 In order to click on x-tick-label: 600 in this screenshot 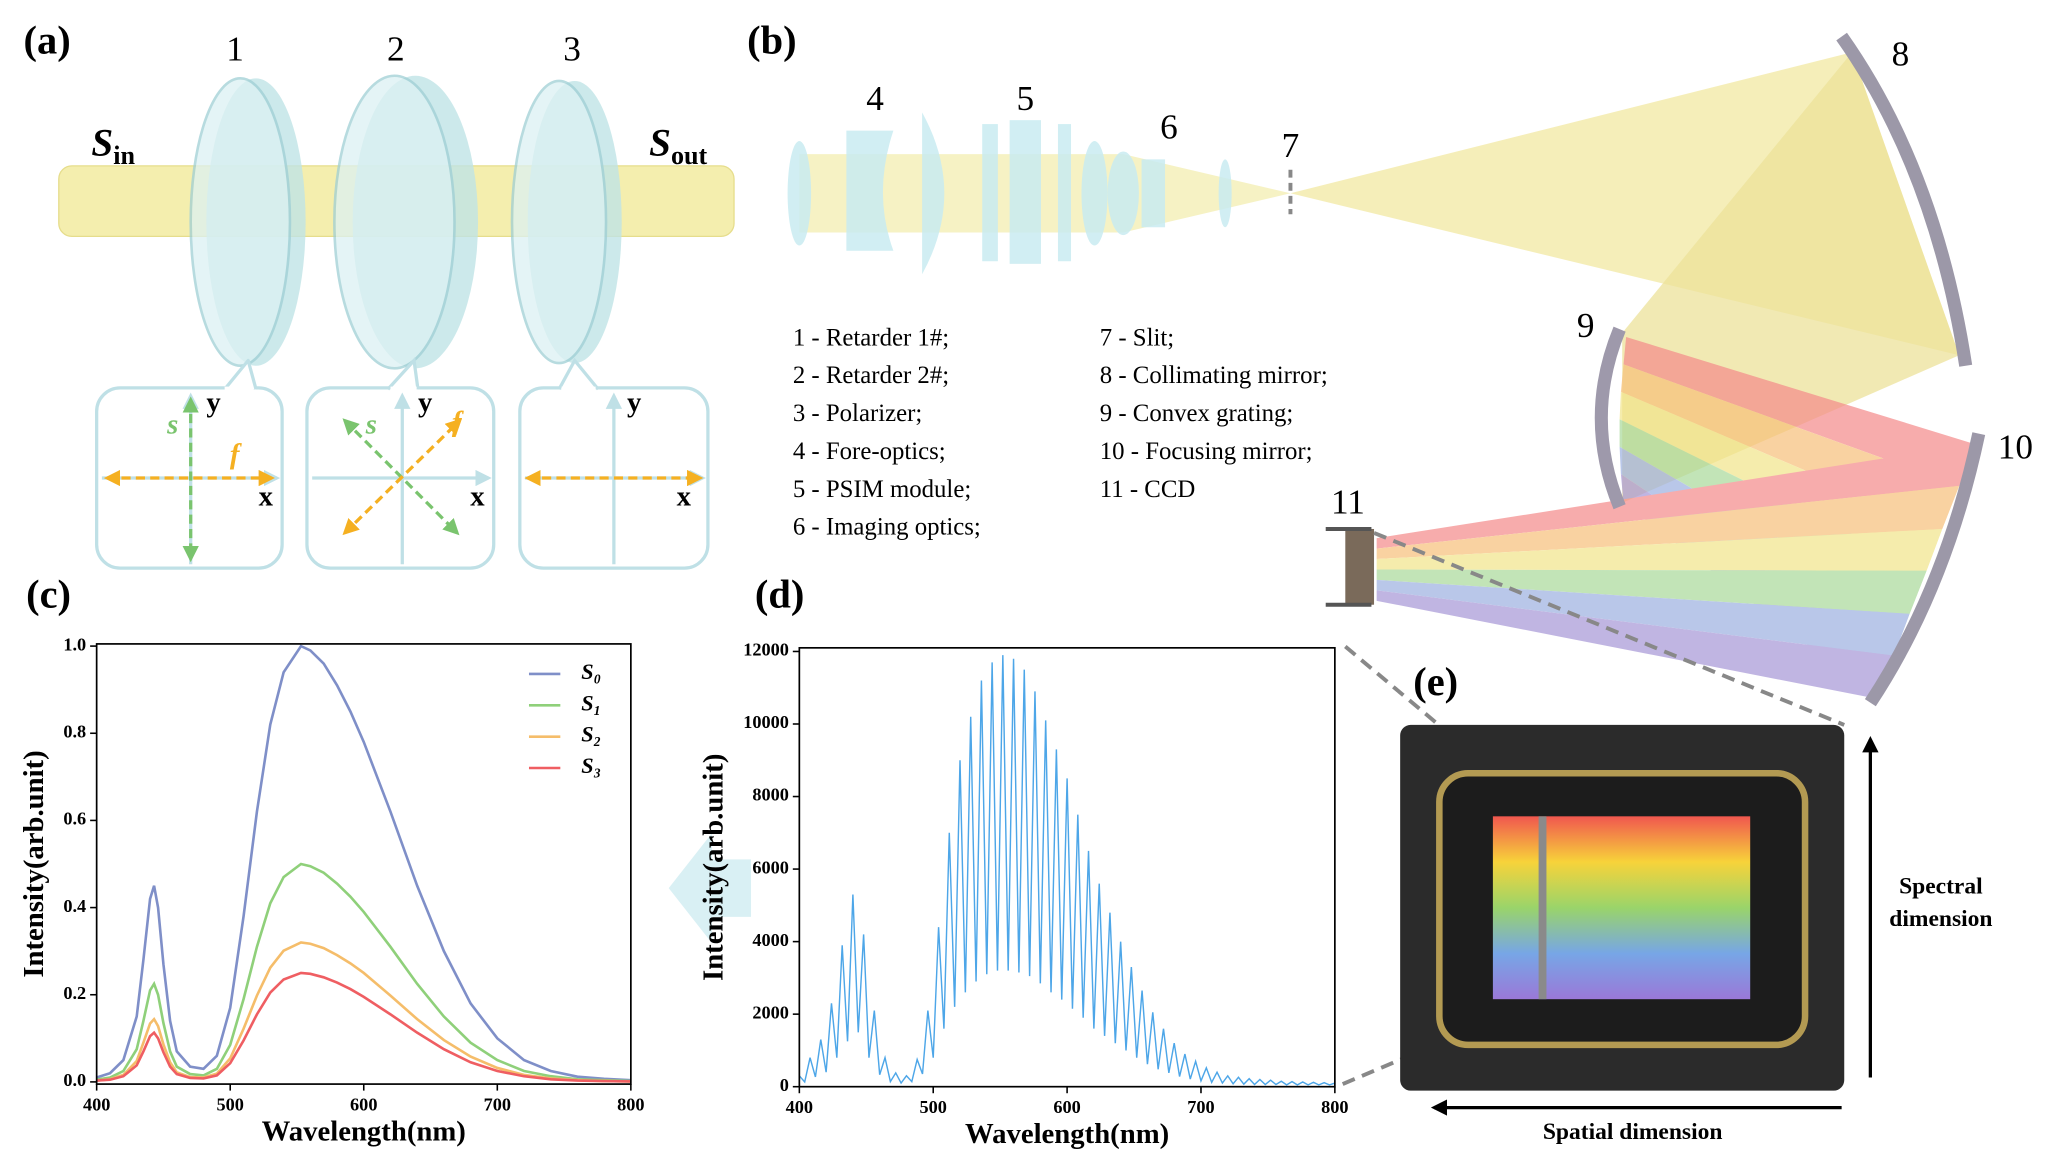, I will do `click(1066, 1107)`.